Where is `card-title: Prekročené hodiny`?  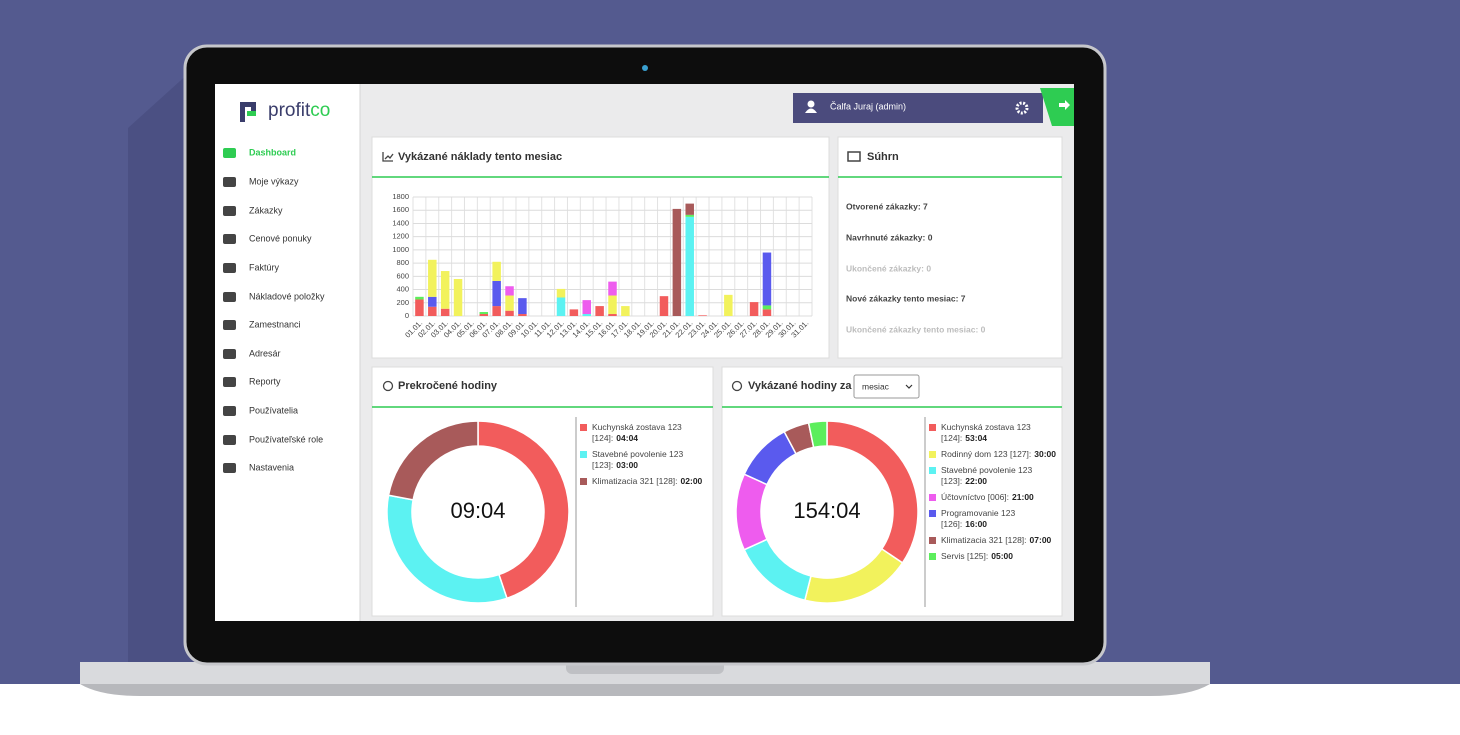 card-title: Prekročené hodiny is located at coordinates (448, 386).